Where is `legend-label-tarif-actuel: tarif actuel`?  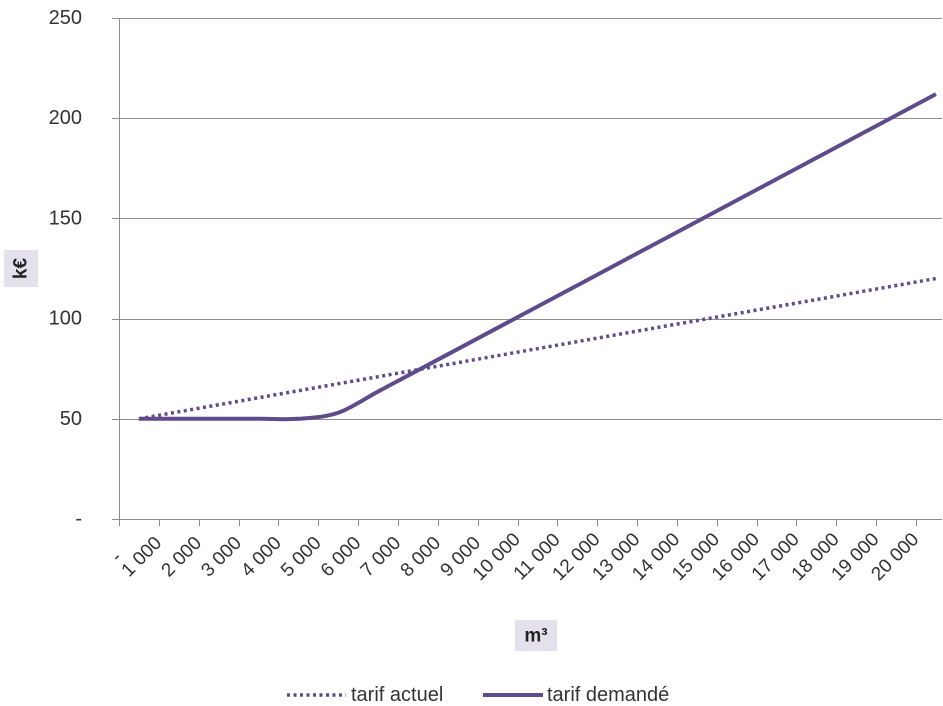 legend-label-tarif-actuel: tarif actuel is located at coordinates (397, 695).